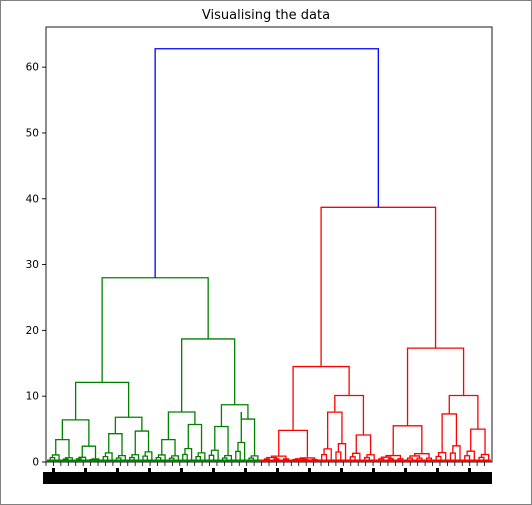 Image resolution: width=532 pixels, height=505 pixels. What do you see at coordinates (32, 397) in the screenshot?
I see `y-tick-label: 10` at bounding box center [32, 397].